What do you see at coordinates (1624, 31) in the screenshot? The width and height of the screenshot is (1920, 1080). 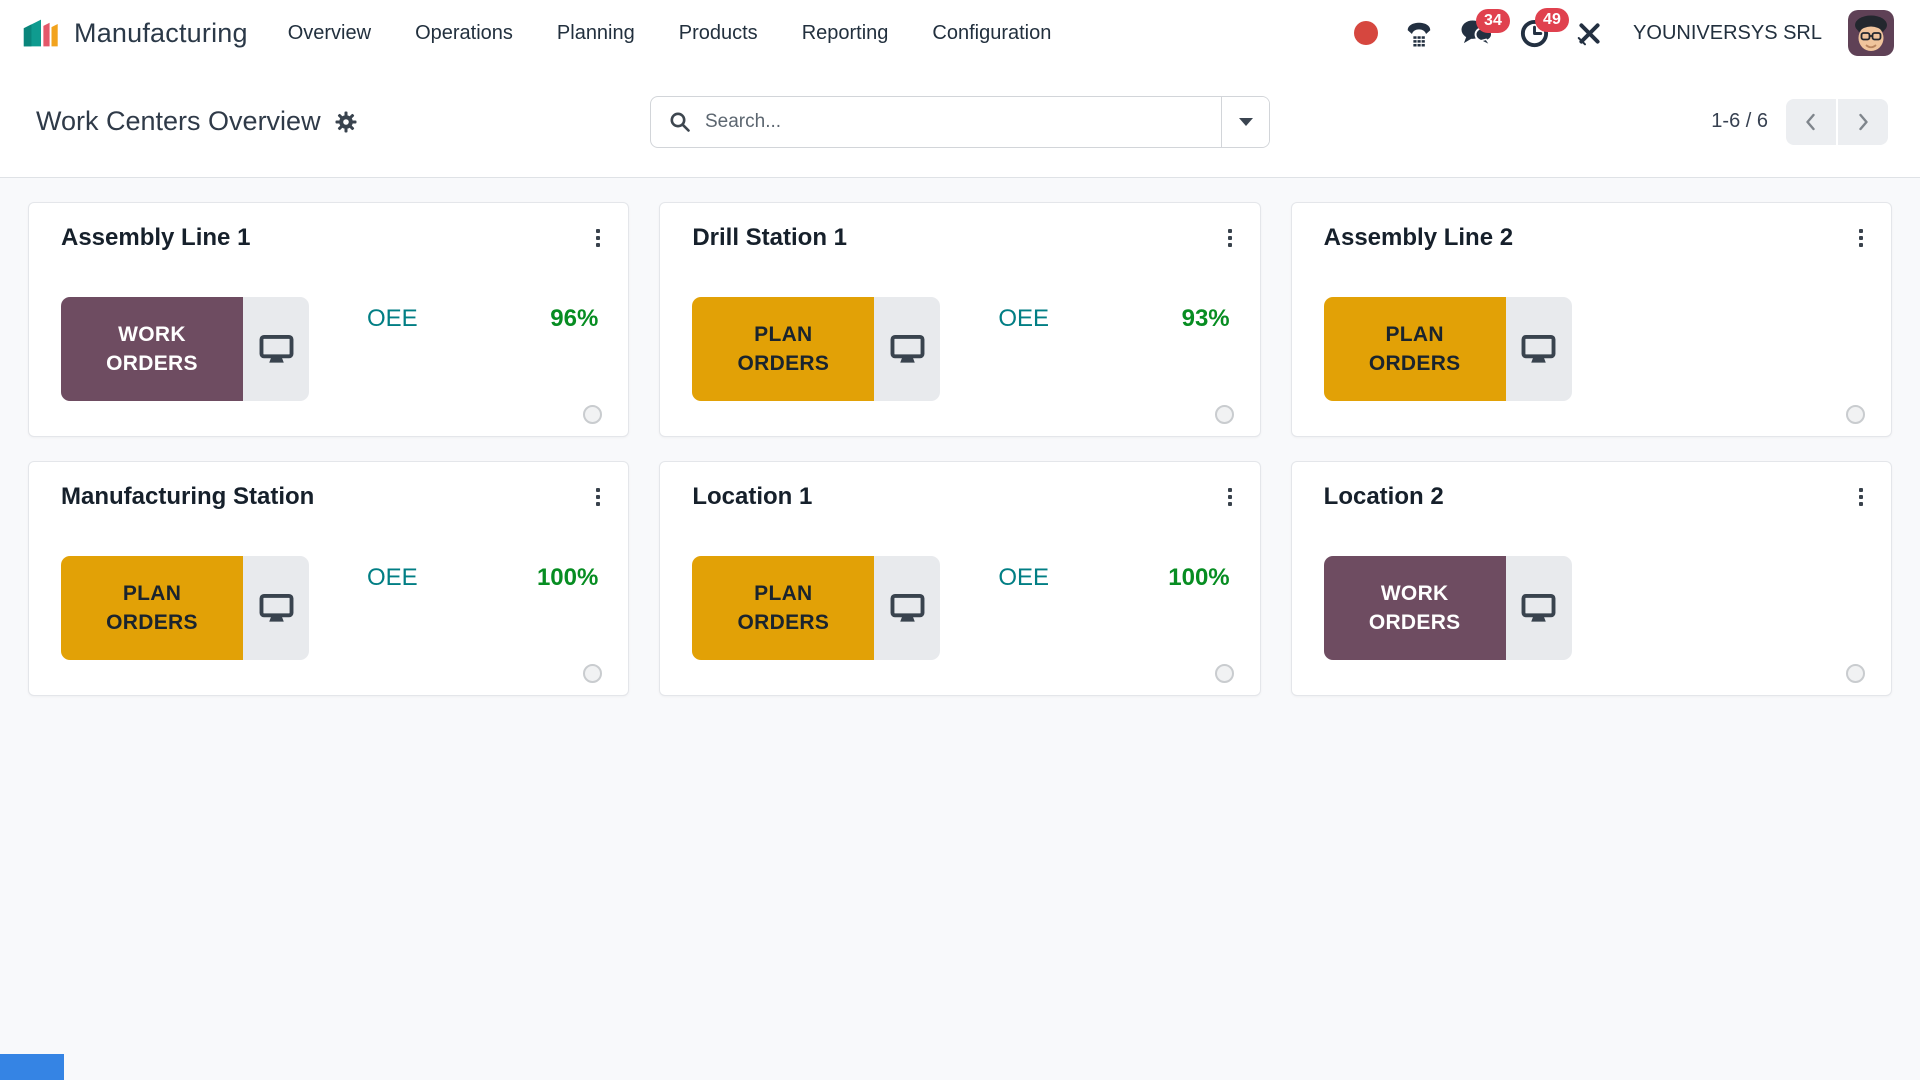 I see `systray: 34 49 YOUNIVERSYS SRL` at bounding box center [1624, 31].